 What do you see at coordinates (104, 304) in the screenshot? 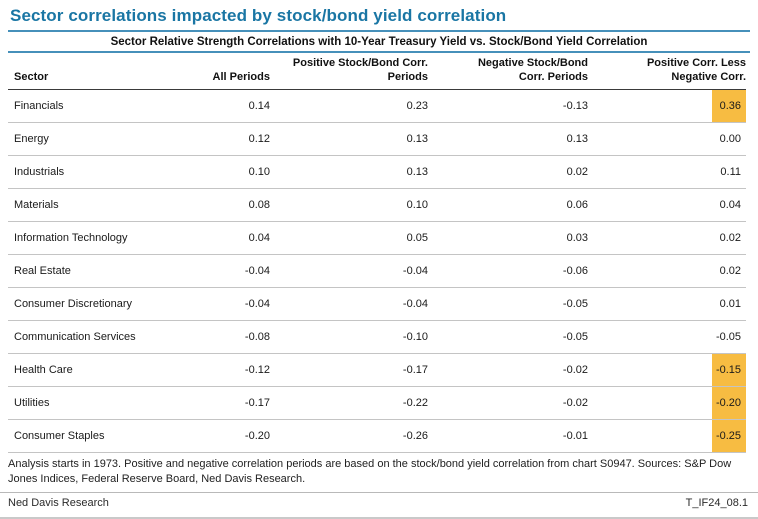
I see `cell-sector: Consumer Discretionary` at bounding box center [104, 304].